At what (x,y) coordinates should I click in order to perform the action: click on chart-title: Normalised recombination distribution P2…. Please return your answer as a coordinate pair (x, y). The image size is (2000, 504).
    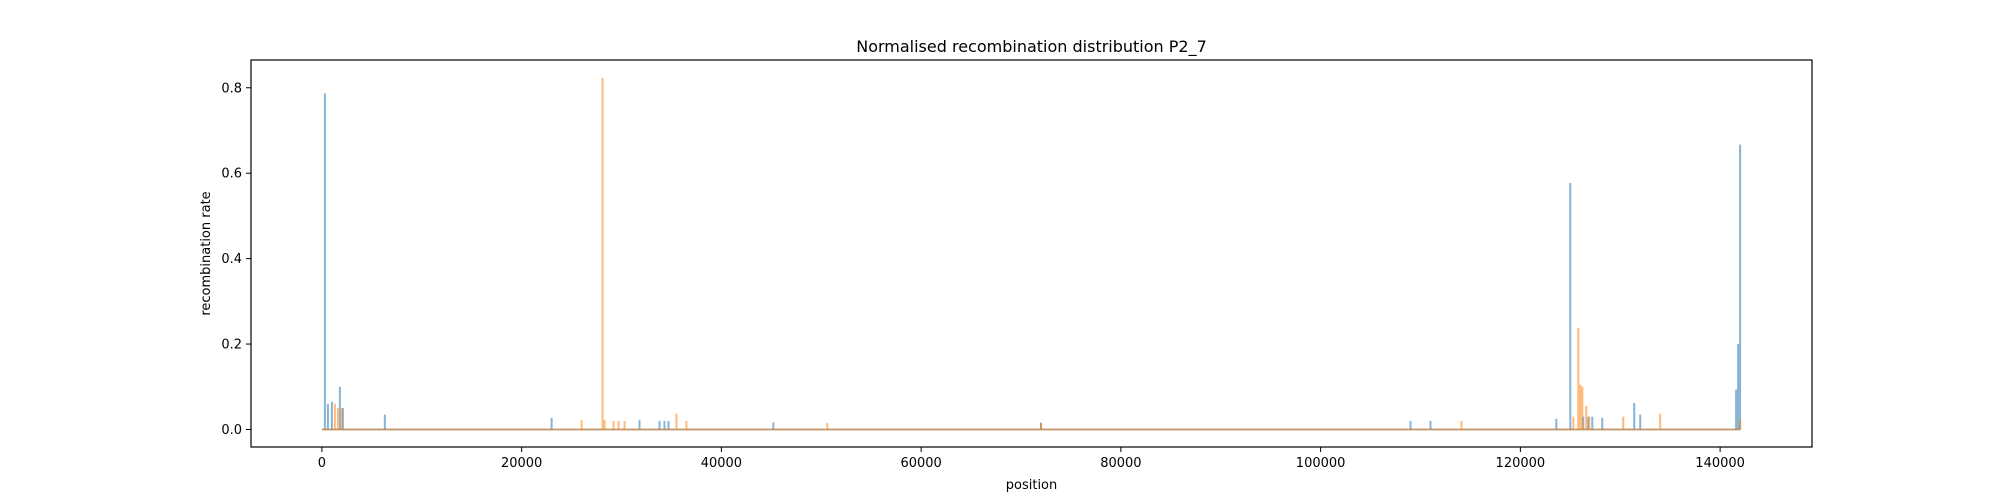
    Looking at the image, I should click on (1031, 47).